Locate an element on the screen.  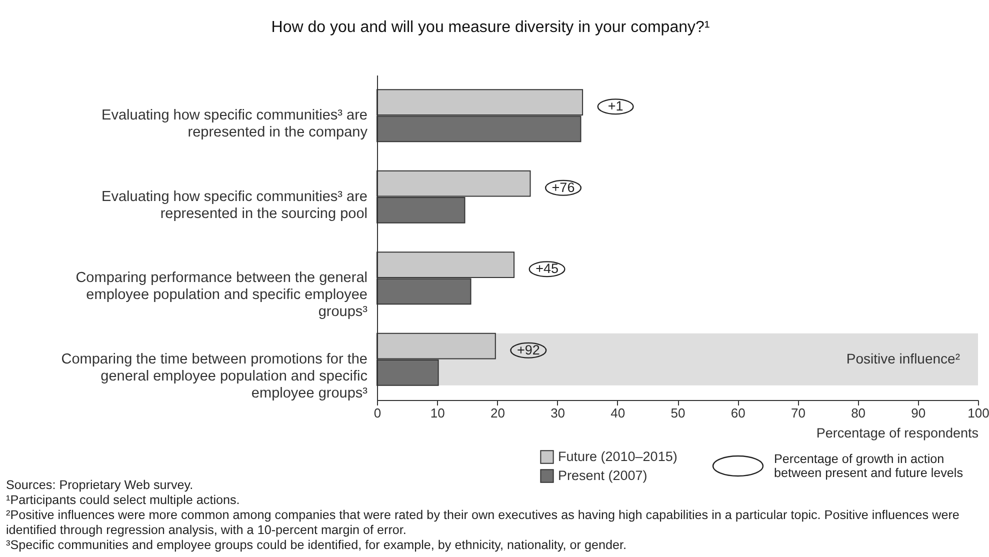
text: ²Positive influences were more common among companies that were rated by their own executives as having high capabilities in a particular topic. Positive influences were identified through regression analysis, with a 10-percent margin of error. is located at coordinates (483, 523).